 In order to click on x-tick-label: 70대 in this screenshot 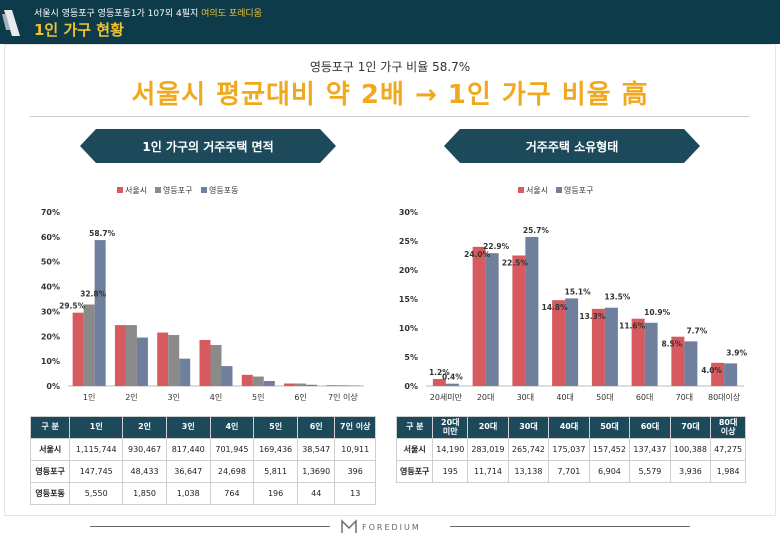, I will do `click(685, 397)`.